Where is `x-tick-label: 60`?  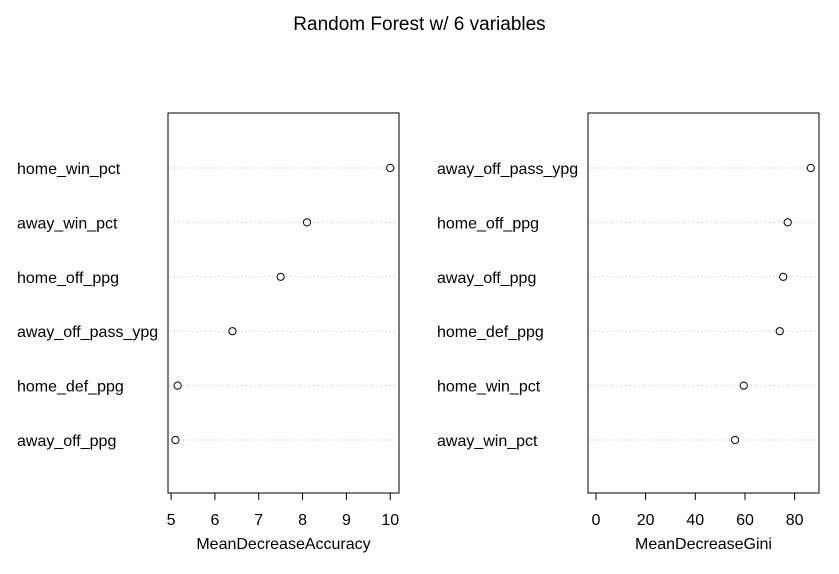
x-tick-label: 60 is located at coordinates (745, 520).